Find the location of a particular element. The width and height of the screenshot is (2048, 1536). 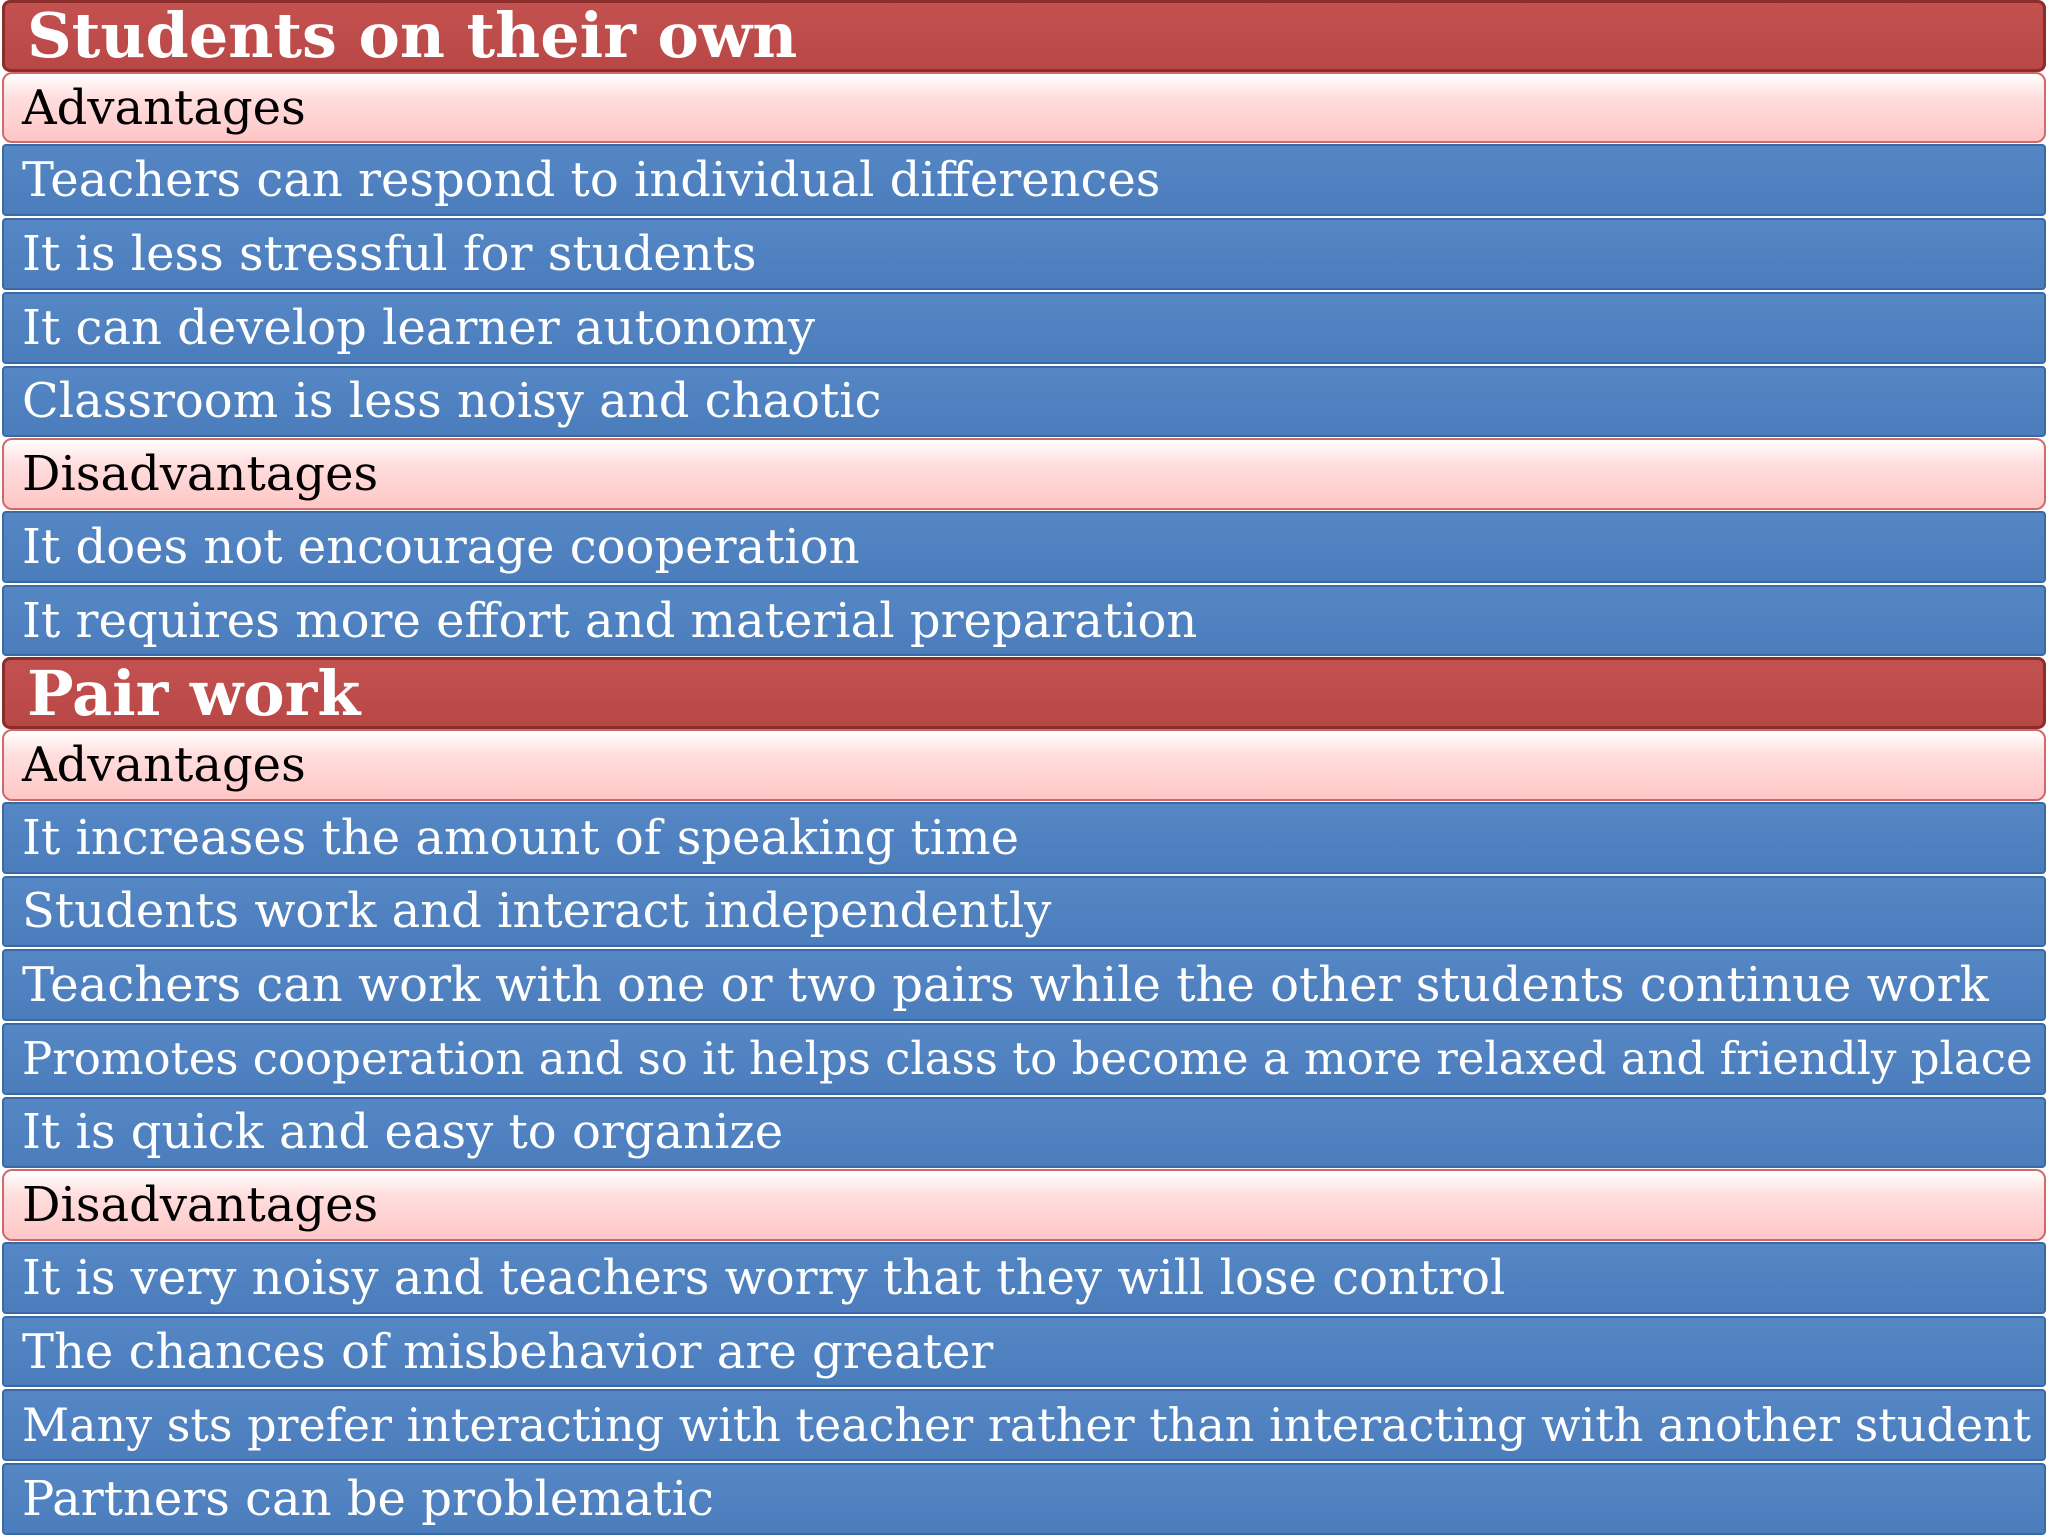

list-item: It does not encourage cooperation is located at coordinates (1024, 546).